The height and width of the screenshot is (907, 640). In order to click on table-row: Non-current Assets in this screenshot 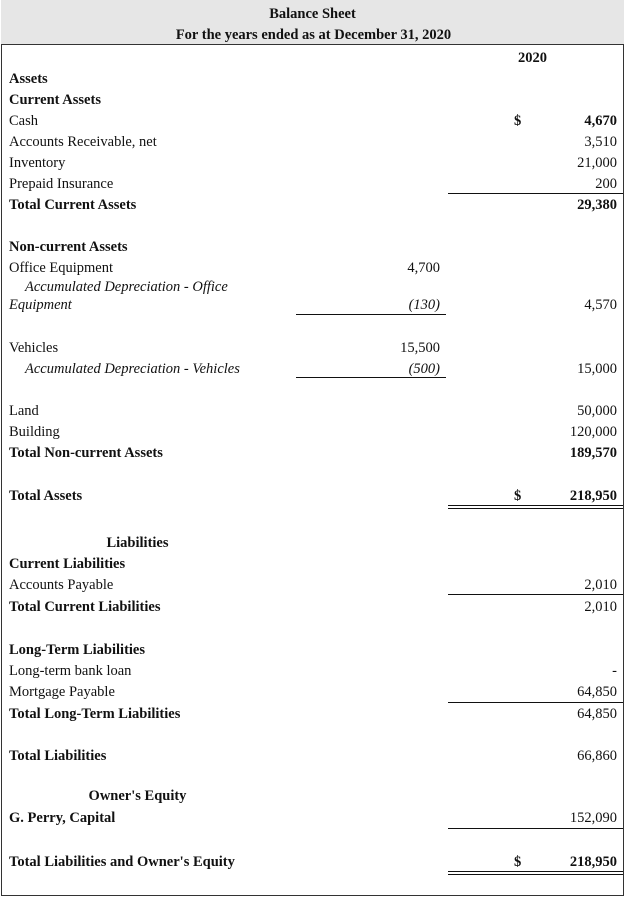, I will do `click(320, 247)`.